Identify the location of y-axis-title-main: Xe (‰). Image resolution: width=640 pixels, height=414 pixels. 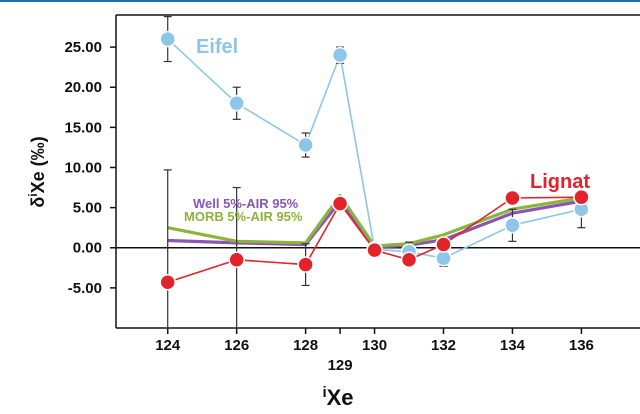
(38, 164).